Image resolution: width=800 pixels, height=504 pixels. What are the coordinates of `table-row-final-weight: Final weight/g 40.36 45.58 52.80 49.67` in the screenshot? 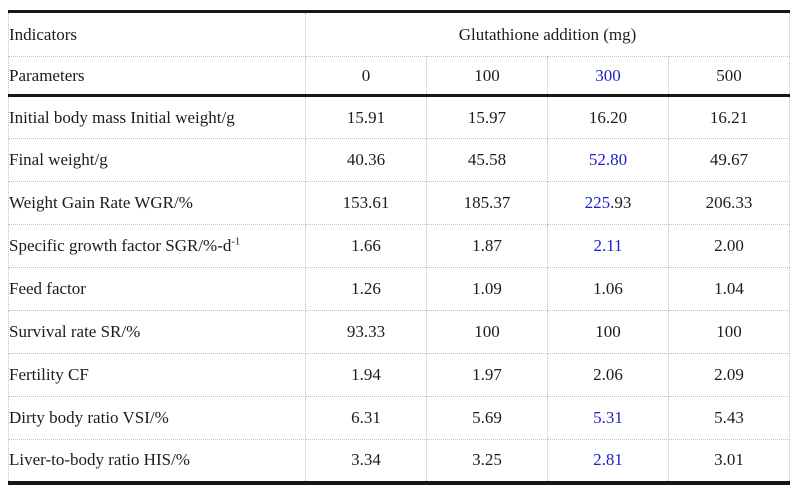 It's located at (399, 160).